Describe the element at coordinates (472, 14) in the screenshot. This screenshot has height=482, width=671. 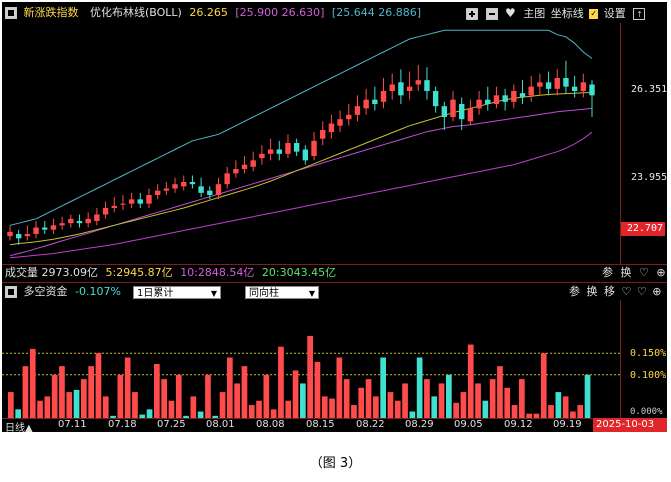
I see `plus-icon` at that location.